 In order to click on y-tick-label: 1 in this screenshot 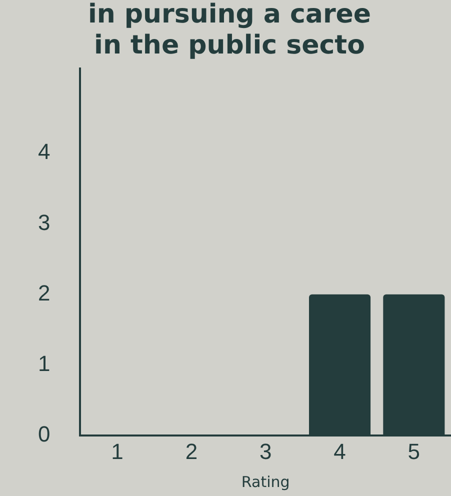, I will do `click(44, 363)`.